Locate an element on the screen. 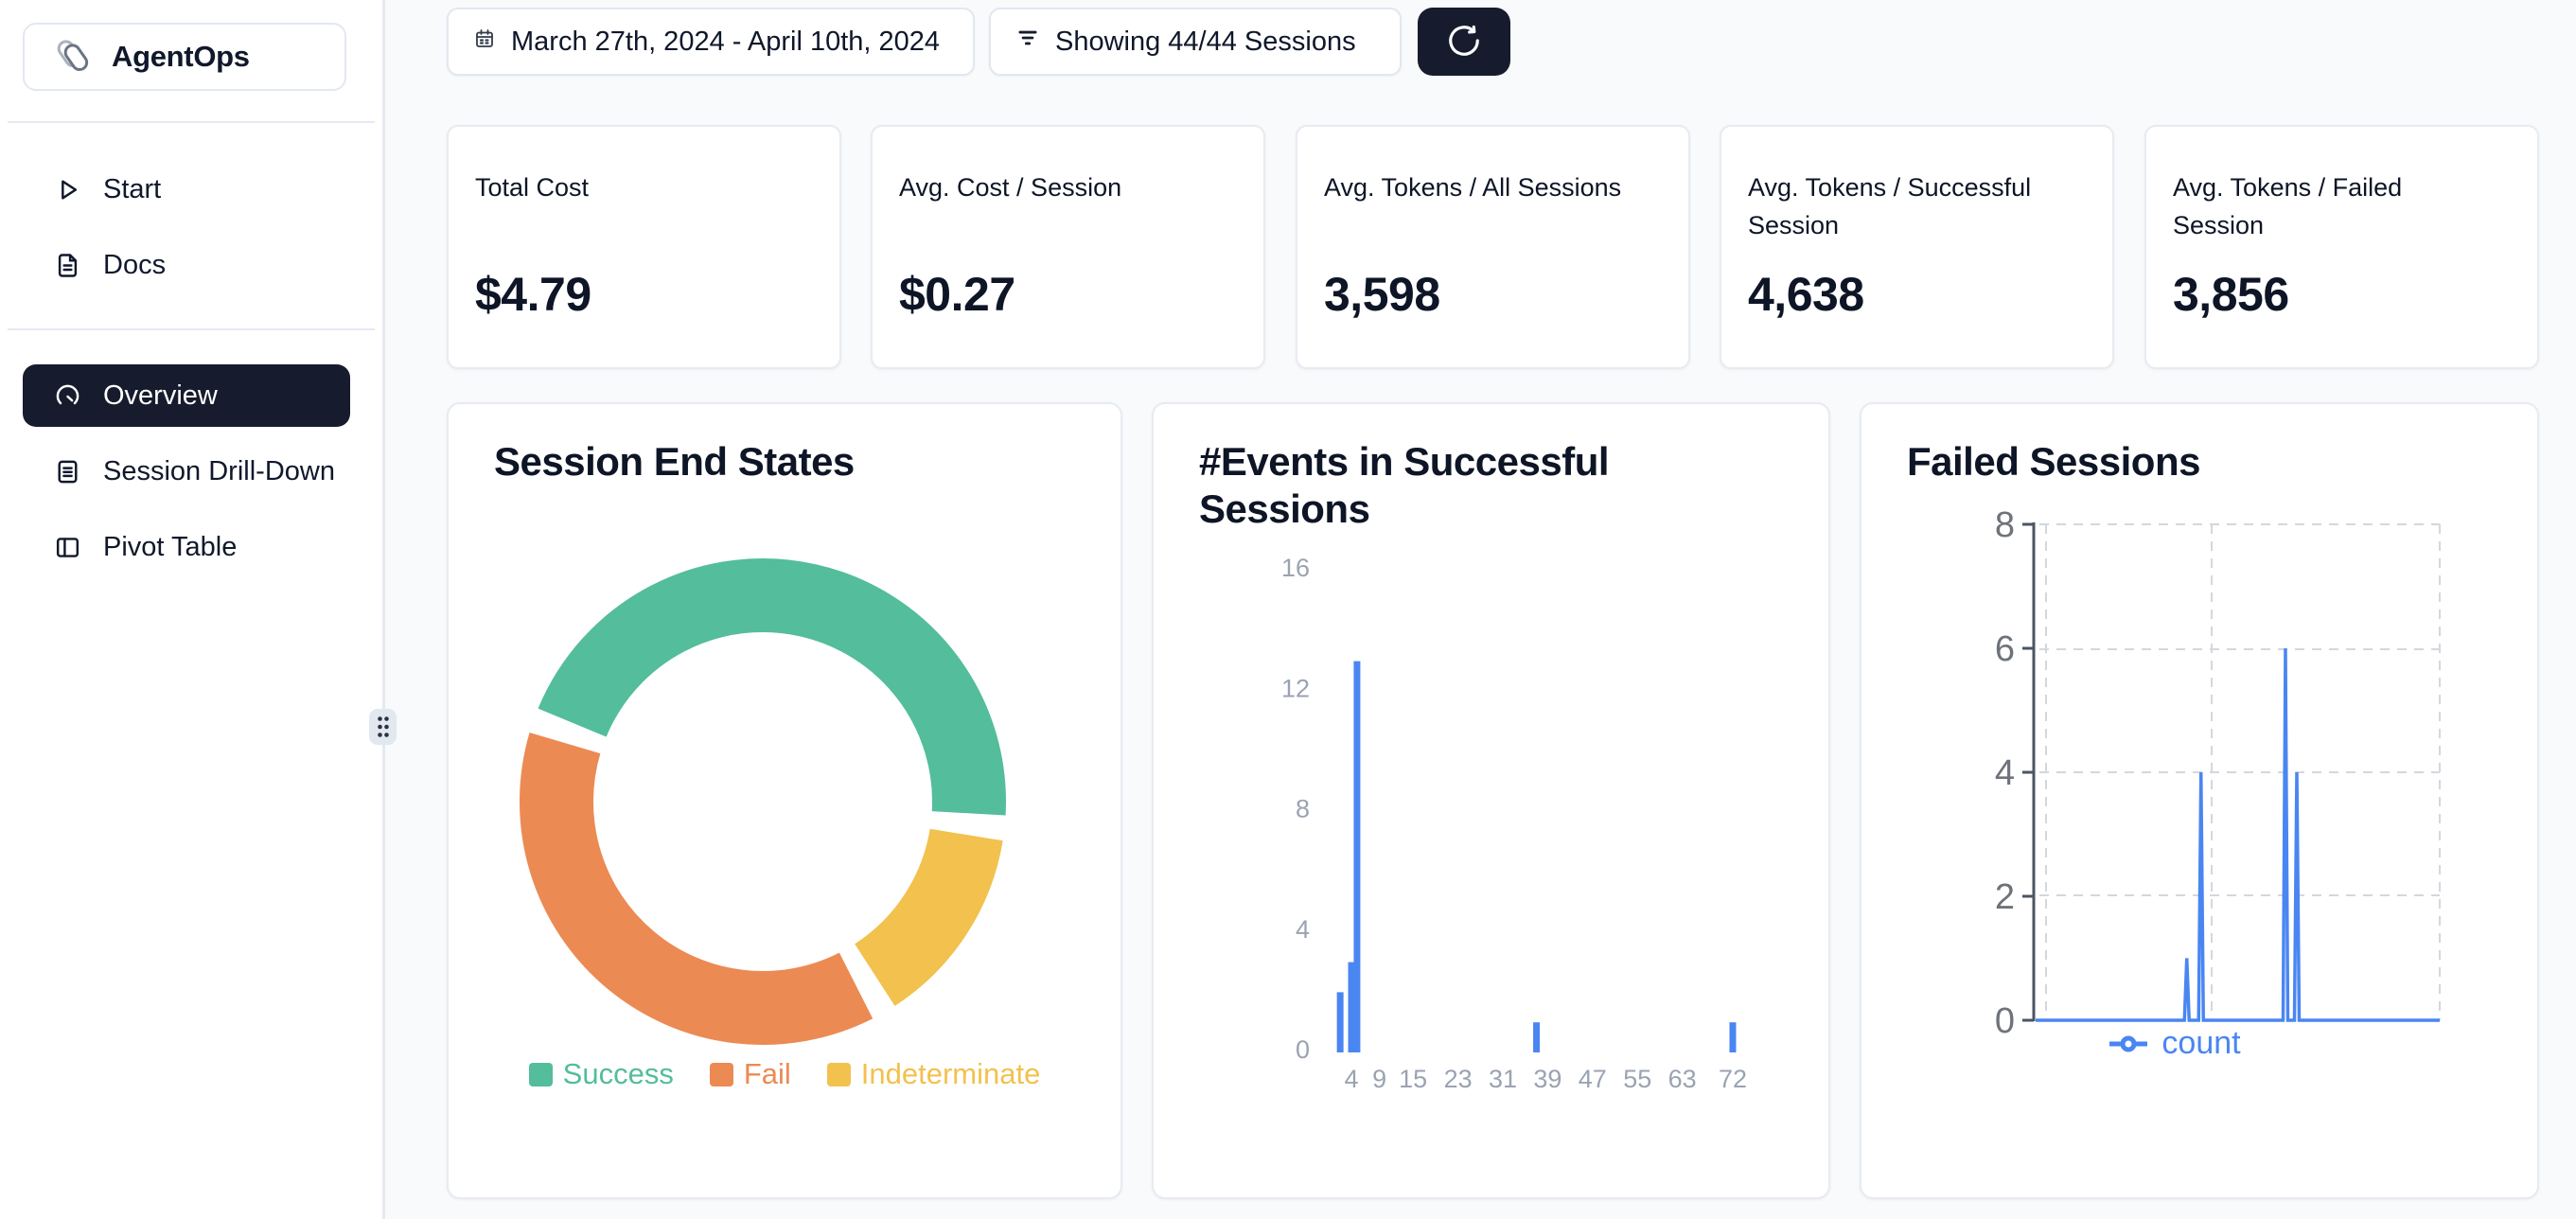 This screenshot has width=2576, height=1219. x-tick-label: 72 is located at coordinates (1733, 1079).